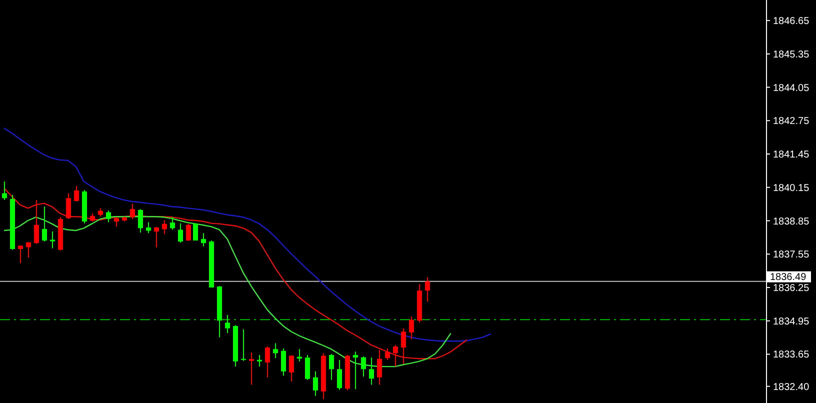  What do you see at coordinates (791, 22) in the screenshot?
I see `y-tick-label: 1846.65` at bounding box center [791, 22].